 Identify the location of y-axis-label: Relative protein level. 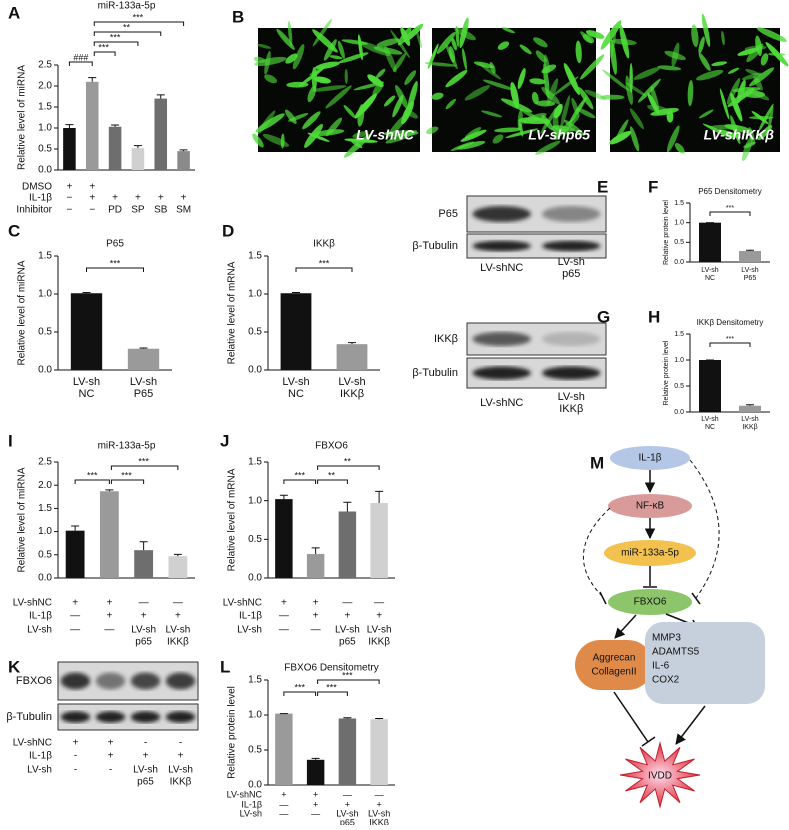
(232, 732).